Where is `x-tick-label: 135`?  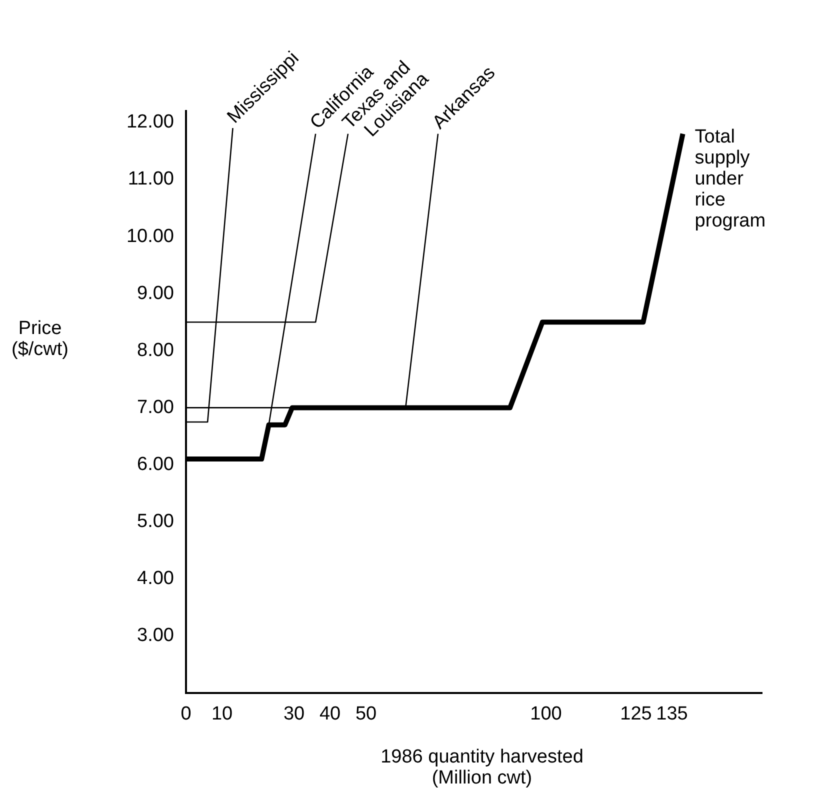
x-tick-label: 135 is located at coordinates (672, 714).